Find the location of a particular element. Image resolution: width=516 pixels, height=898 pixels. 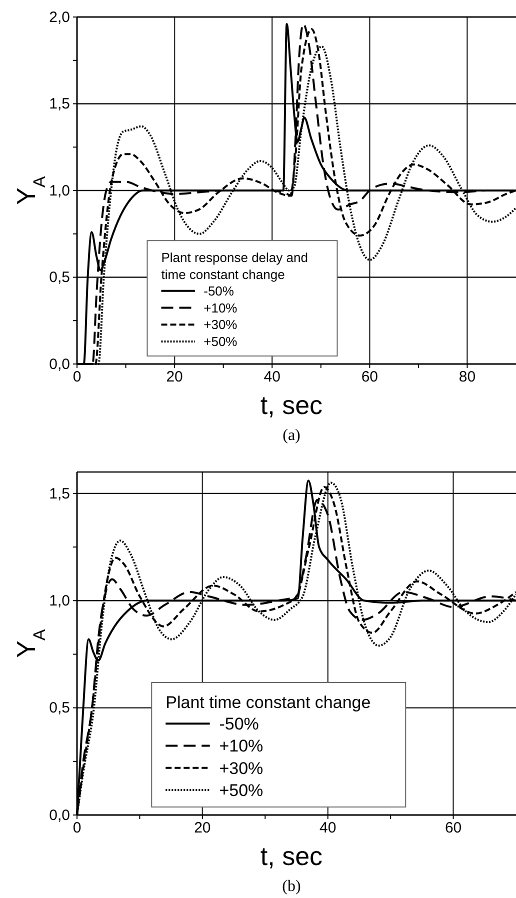

text: (b) is located at coordinates (291, 886).